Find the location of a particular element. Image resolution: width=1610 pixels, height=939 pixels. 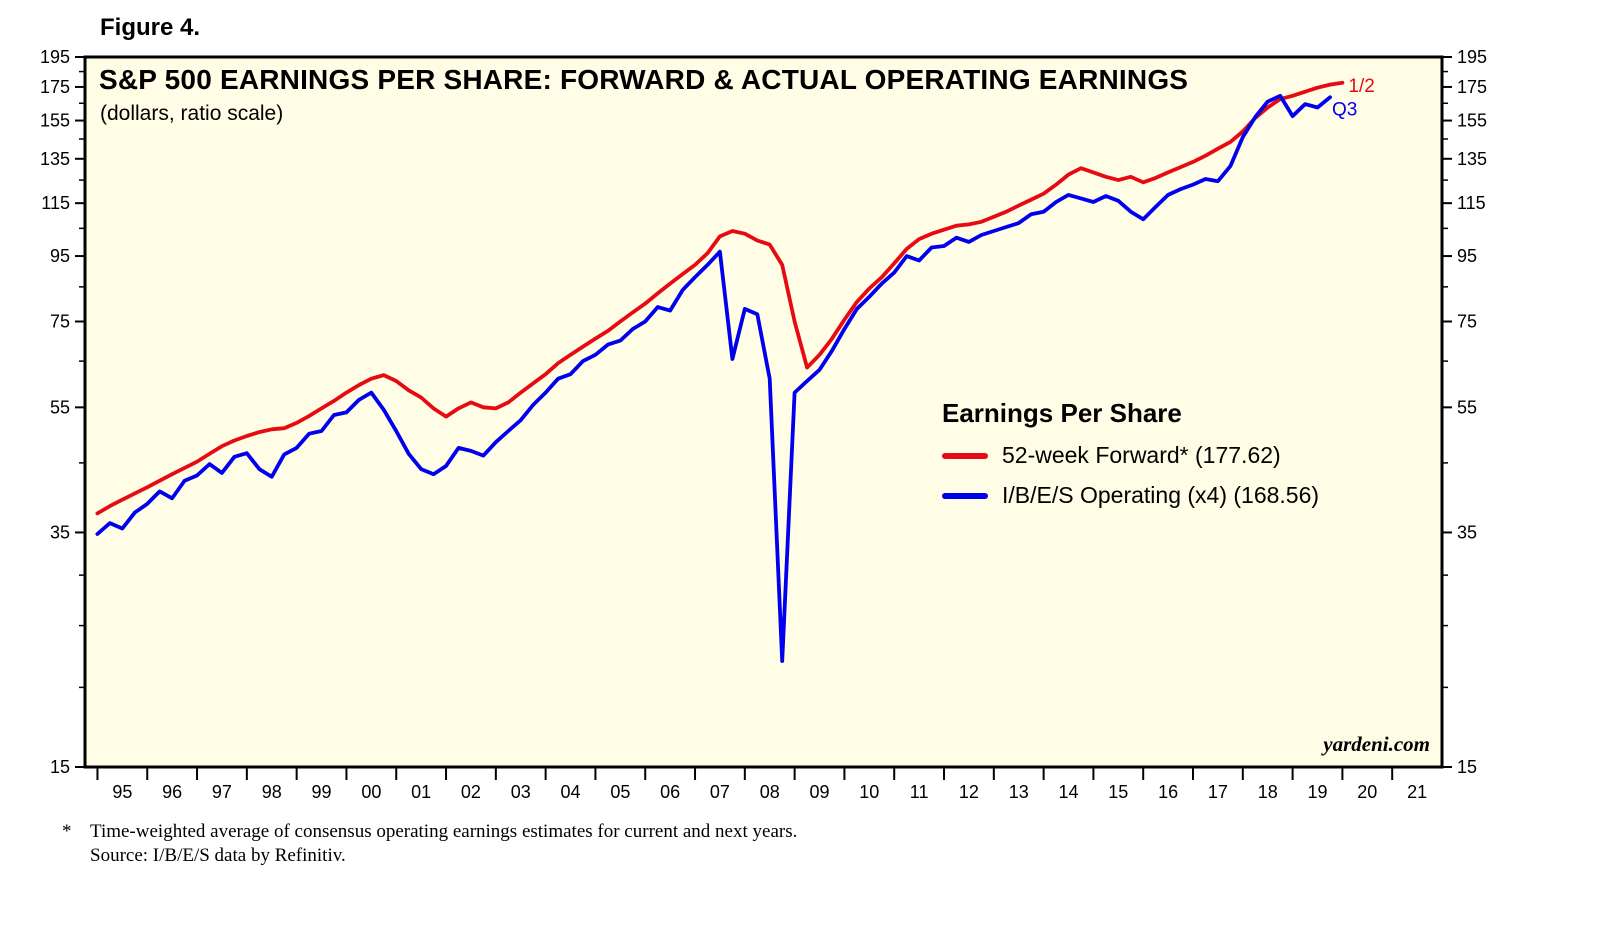

y-tick-label-right: 115 is located at coordinates (1471, 203).